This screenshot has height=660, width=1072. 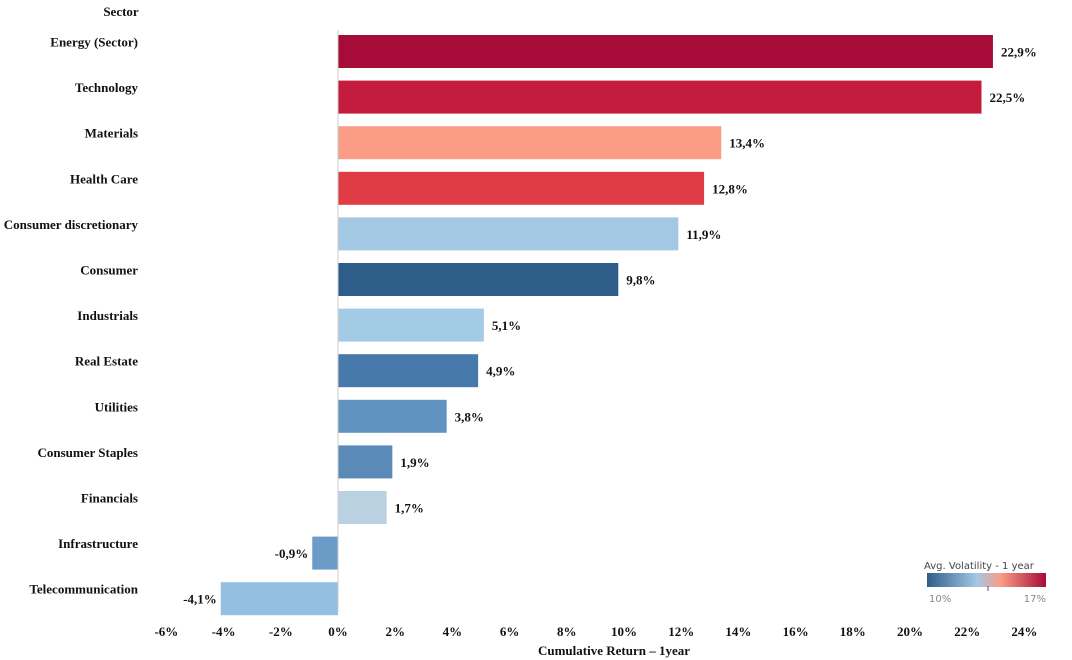 What do you see at coordinates (1035, 599) in the screenshot?
I see `legend-max-label: 17%` at bounding box center [1035, 599].